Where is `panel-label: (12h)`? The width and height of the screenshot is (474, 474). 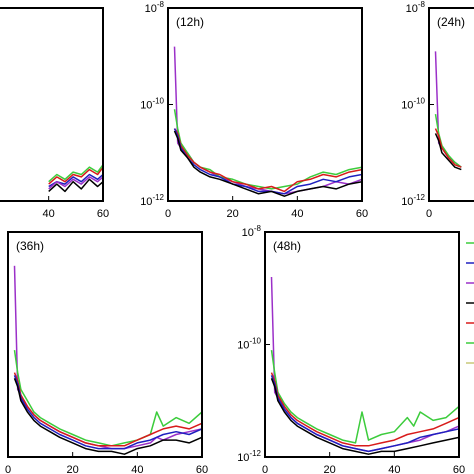
panel-label: (12h) is located at coordinates (190, 22).